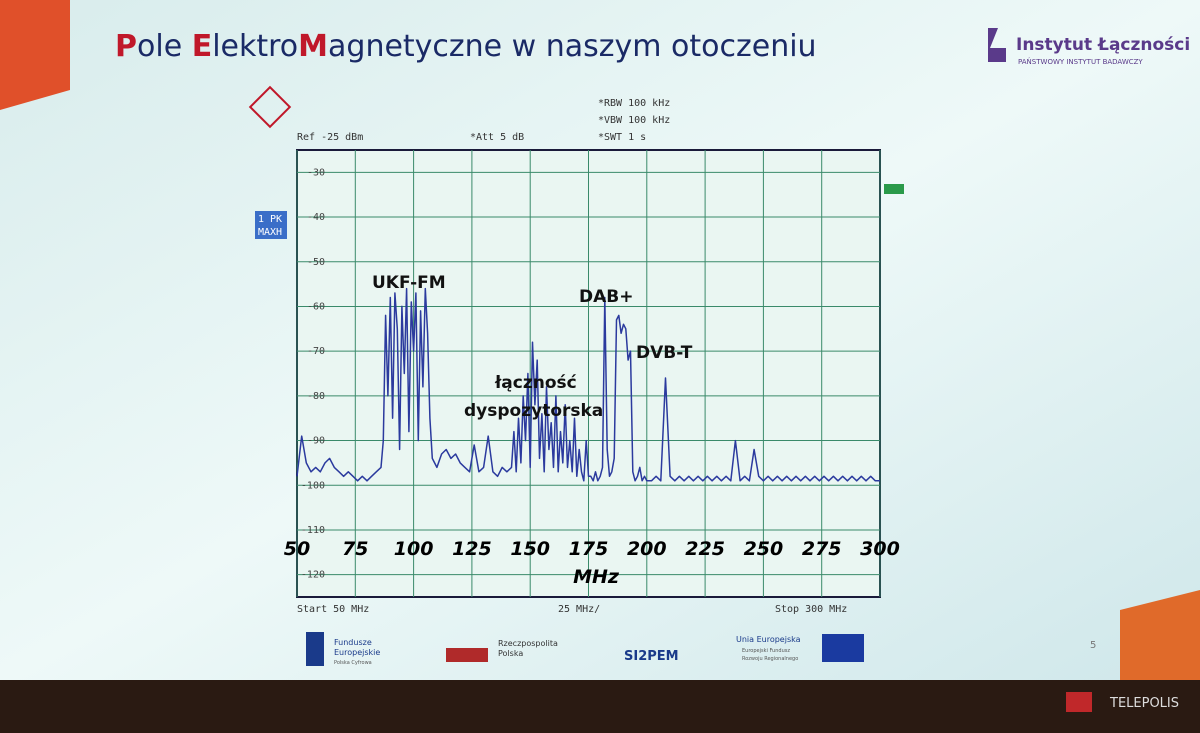 The height and width of the screenshot is (733, 1200). I want to click on footer-logo: Rzeczpospolita, so click(528, 643).